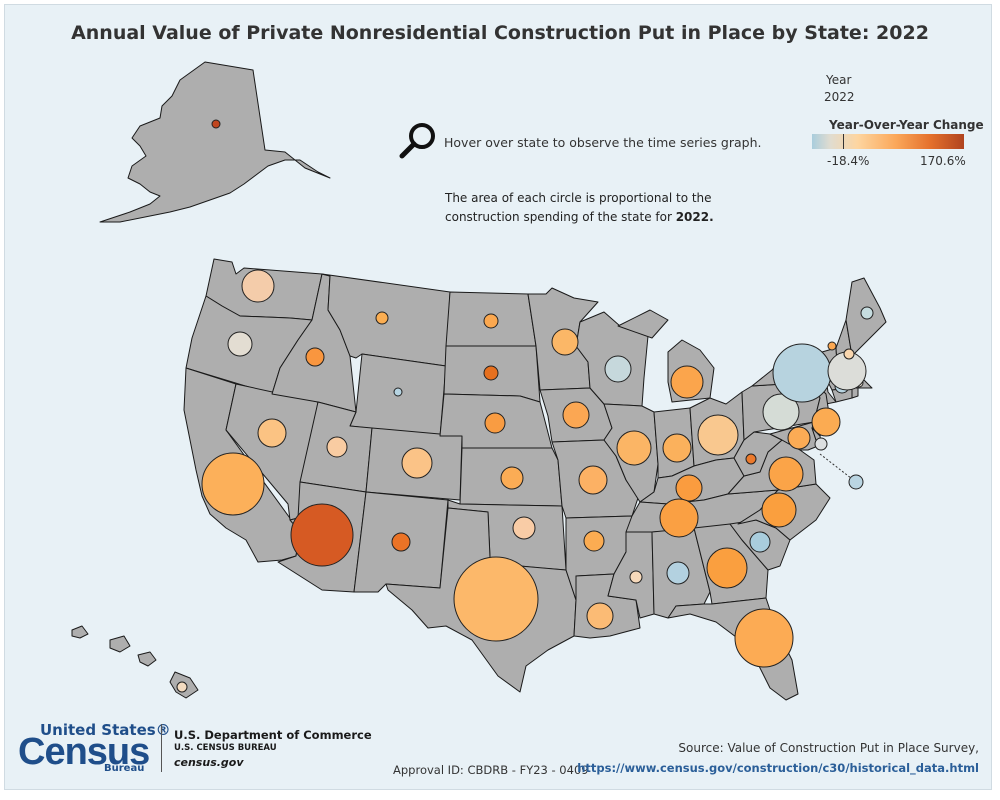 The height and width of the screenshot is (800, 1000). Describe the element at coordinates (689, 488) in the screenshot. I see `bubble-kentucky` at that location.